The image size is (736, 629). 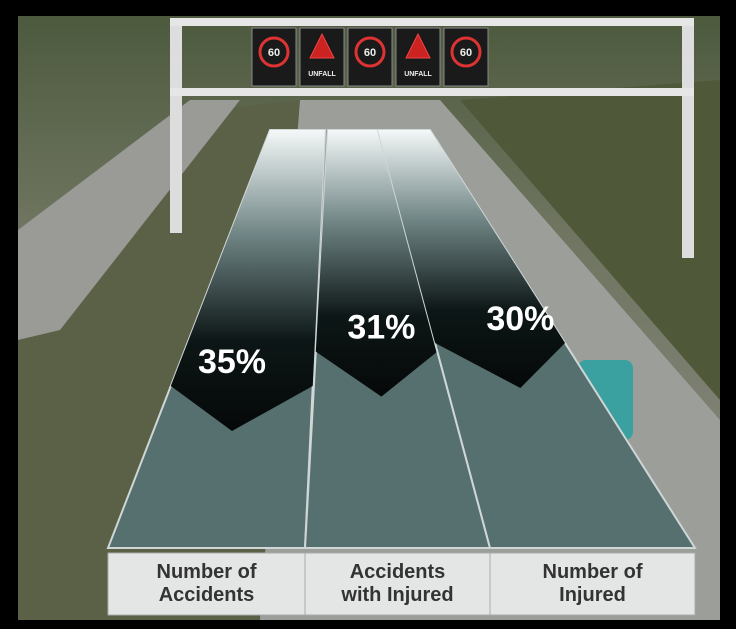 What do you see at coordinates (232, 362) in the screenshot?
I see `value-label: 35%` at bounding box center [232, 362].